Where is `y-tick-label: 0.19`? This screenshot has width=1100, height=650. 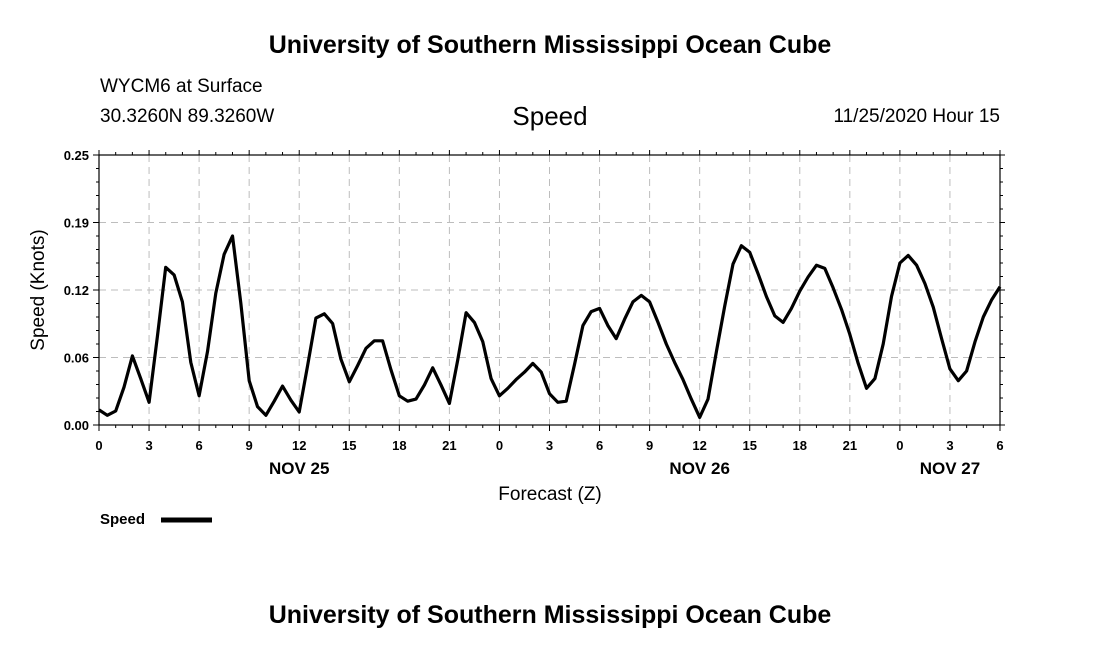 y-tick-label: 0.19 is located at coordinates (76, 223).